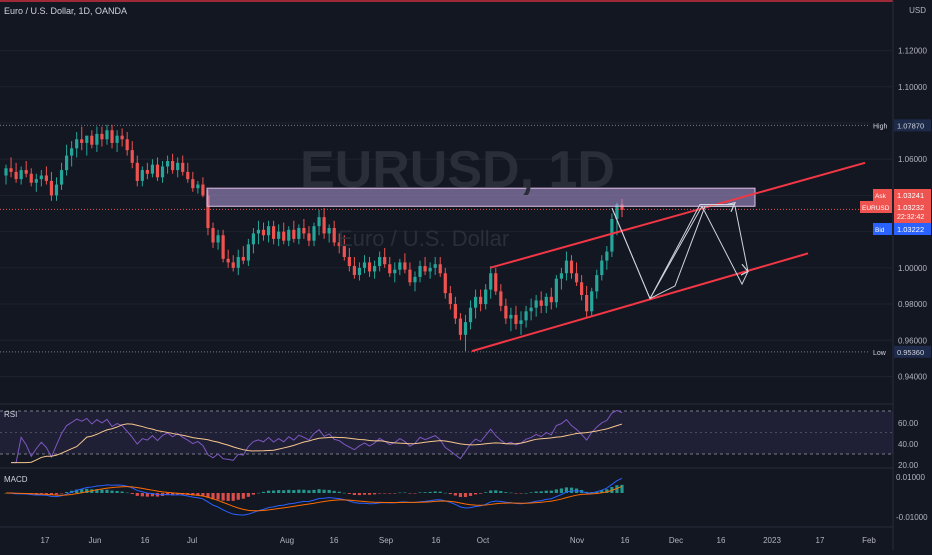  Describe the element at coordinates (287, 540) in the screenshot. I see `time-tick-label: Aug` at that location.